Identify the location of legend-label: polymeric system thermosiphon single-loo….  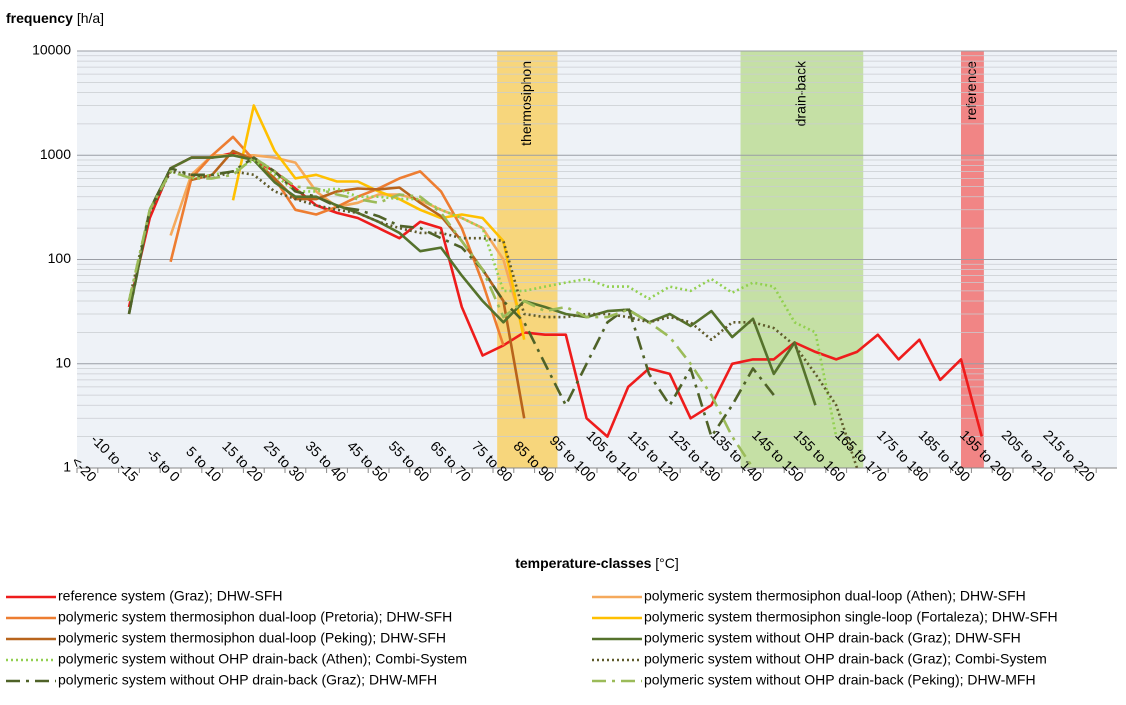
(851, 617).